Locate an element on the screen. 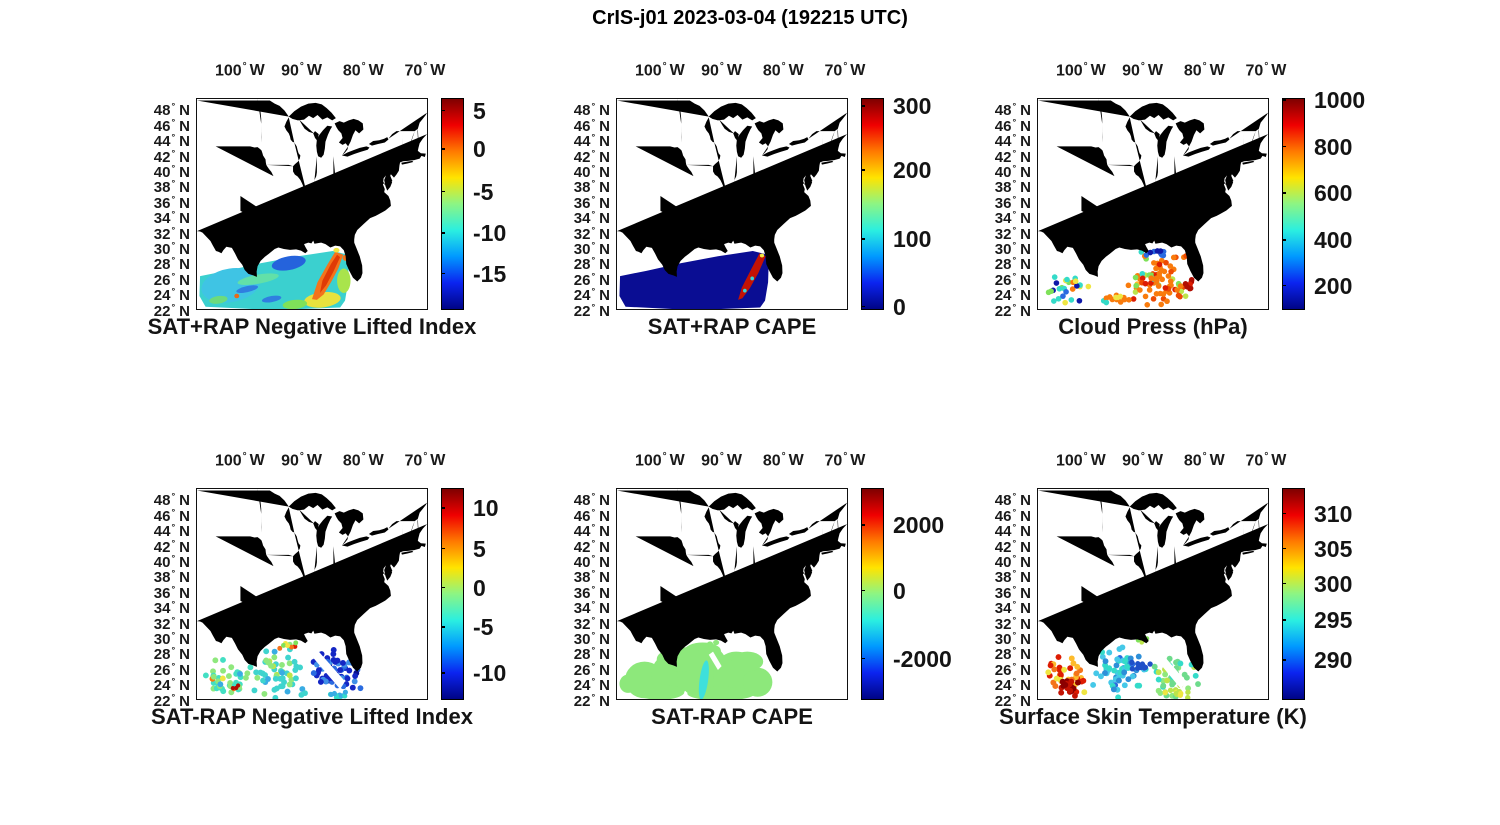 The width and height of the screenshot is (1500, 825). us-state-boundaries is located at coordinates (1153, 190).